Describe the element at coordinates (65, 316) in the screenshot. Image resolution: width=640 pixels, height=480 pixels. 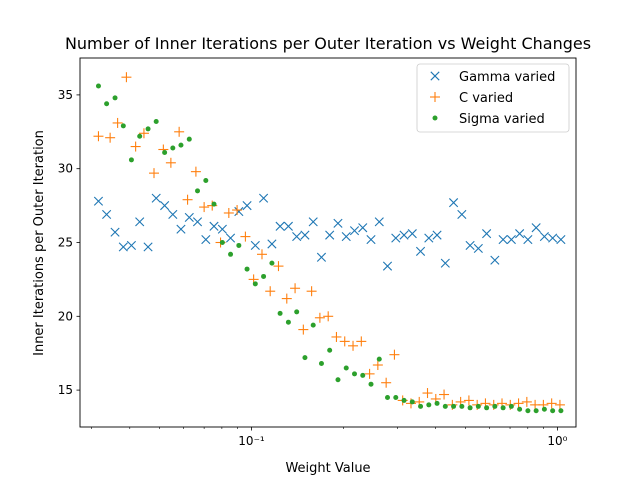
I see `y-tick-label: 20` at that location.